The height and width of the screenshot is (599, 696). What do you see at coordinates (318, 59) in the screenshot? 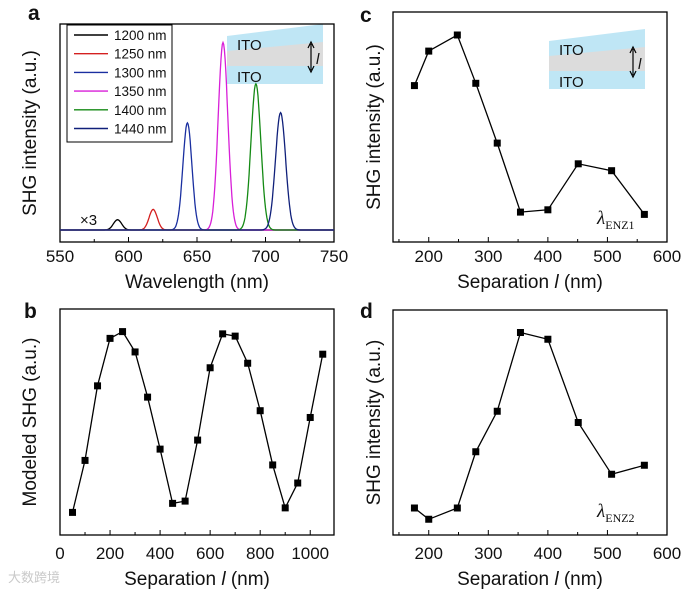
I see `gap-label: l` at bounding box center [318, 59].